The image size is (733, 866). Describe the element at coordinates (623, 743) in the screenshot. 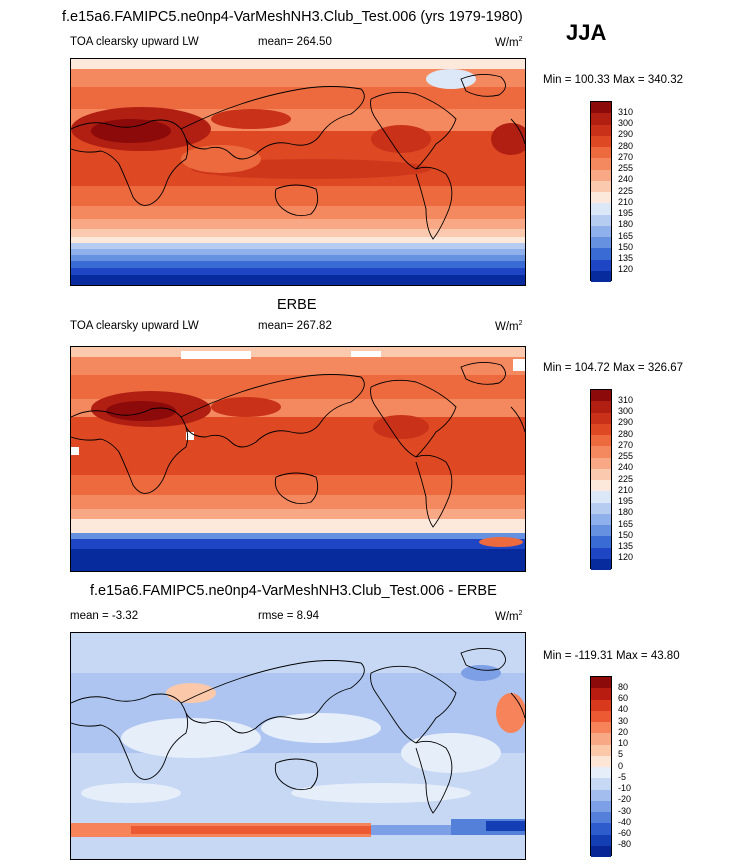

I see `colorbar-tick: 10` at that location.